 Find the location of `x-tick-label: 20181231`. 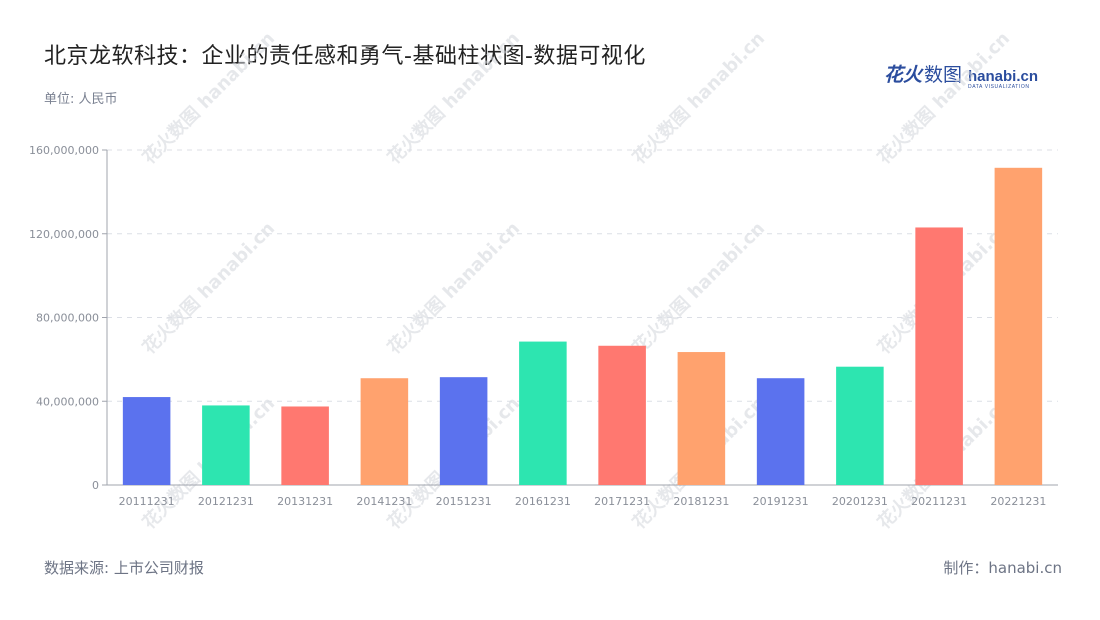

x-tick-label: 20181231 is located at coordinates (701, 501).